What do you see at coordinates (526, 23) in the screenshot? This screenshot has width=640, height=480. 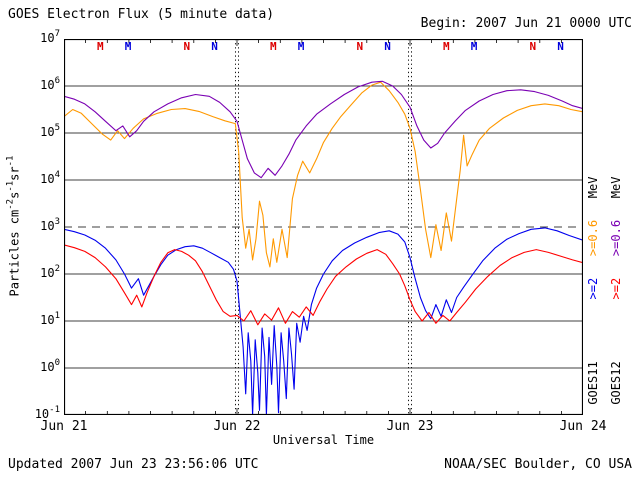 I see `begin-time-label: Begin: 2007 Jun 21 0000 UTC` at bounding box center [526, 23].